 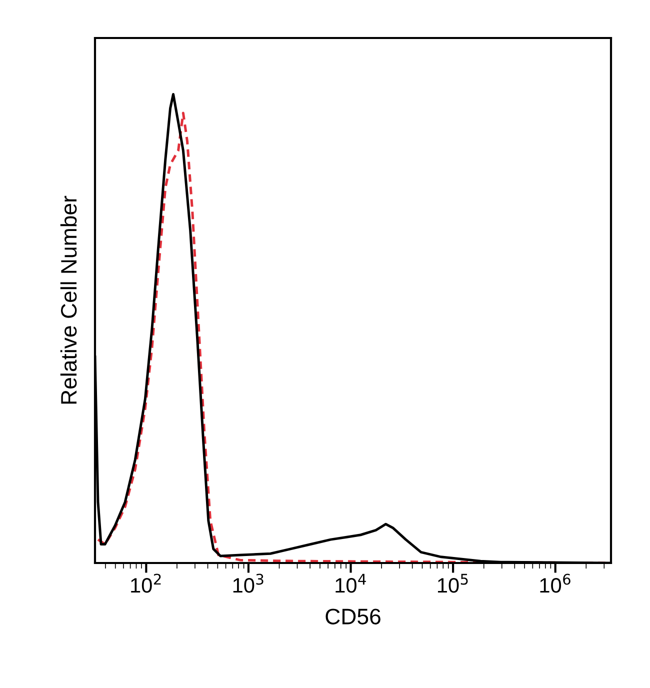 What do you see at coordinates (146, 583) in the screenshot?
I see `x-tick-label: 10$^{2}$` at bounding box center [146, 583].